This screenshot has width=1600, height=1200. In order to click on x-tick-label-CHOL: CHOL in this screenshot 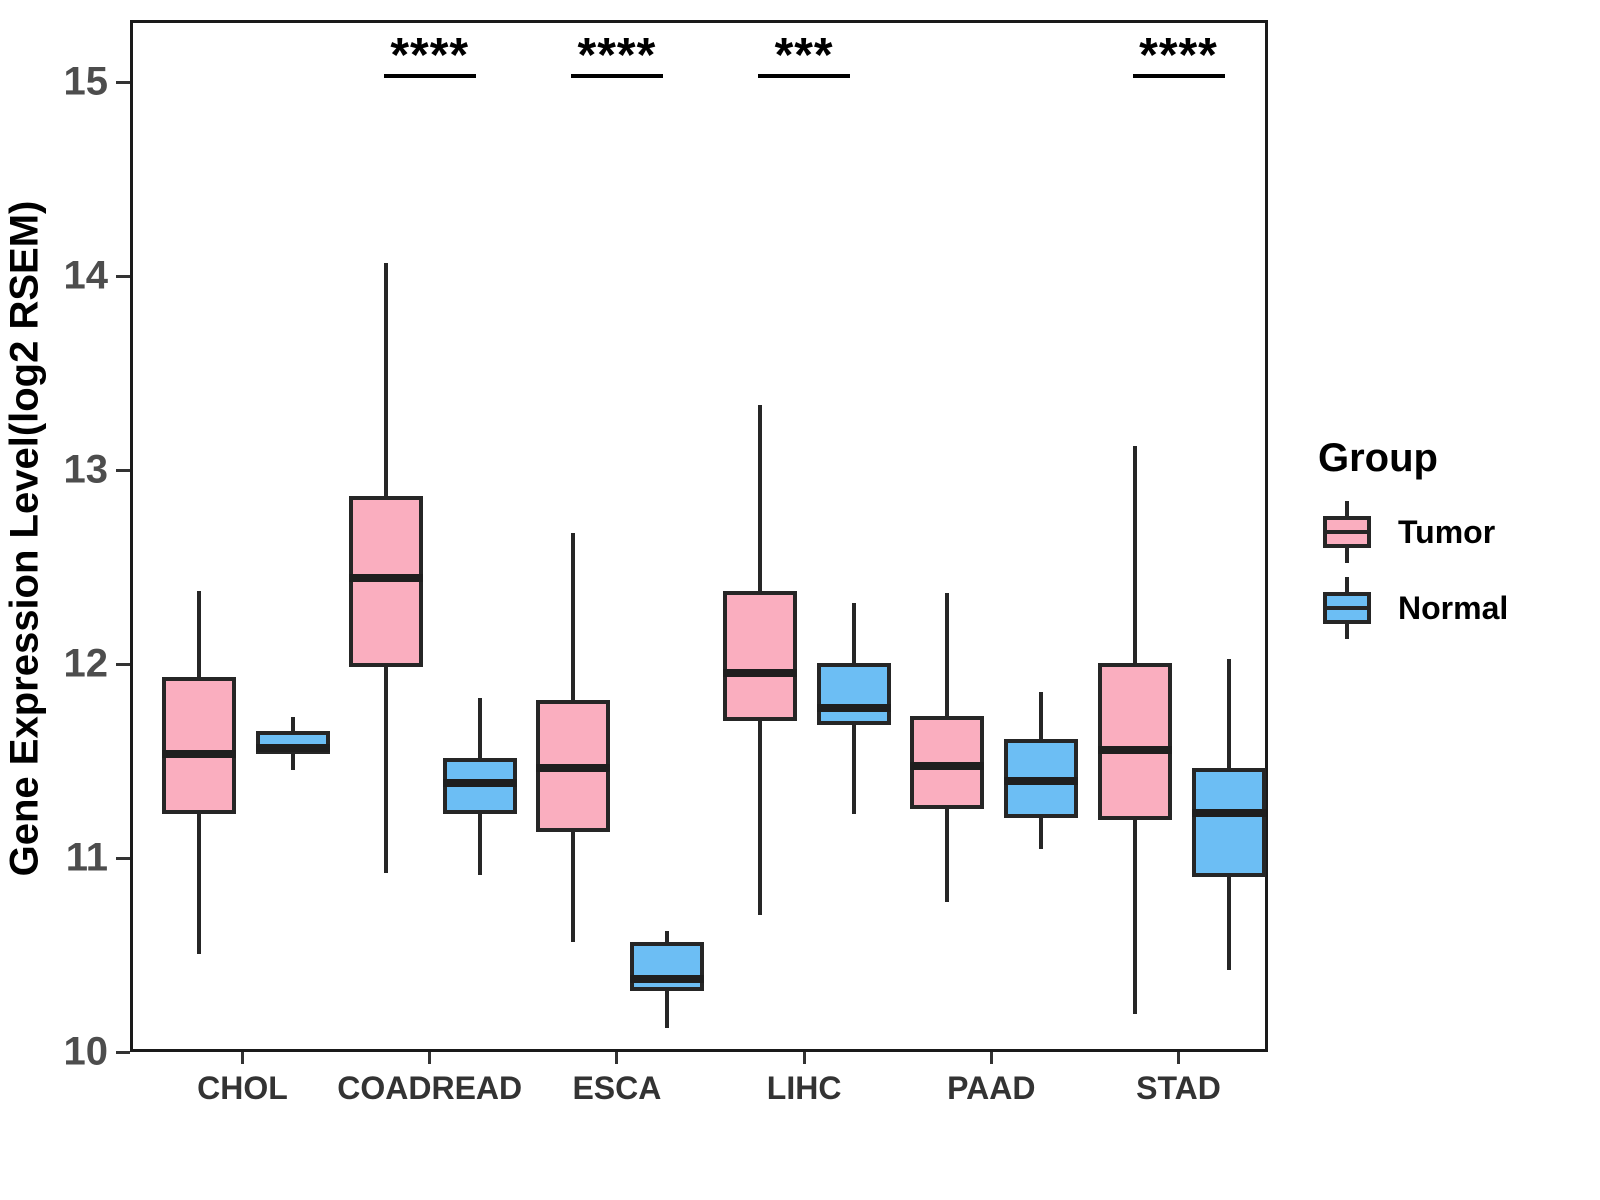, I will do `click(242, 1088)`.